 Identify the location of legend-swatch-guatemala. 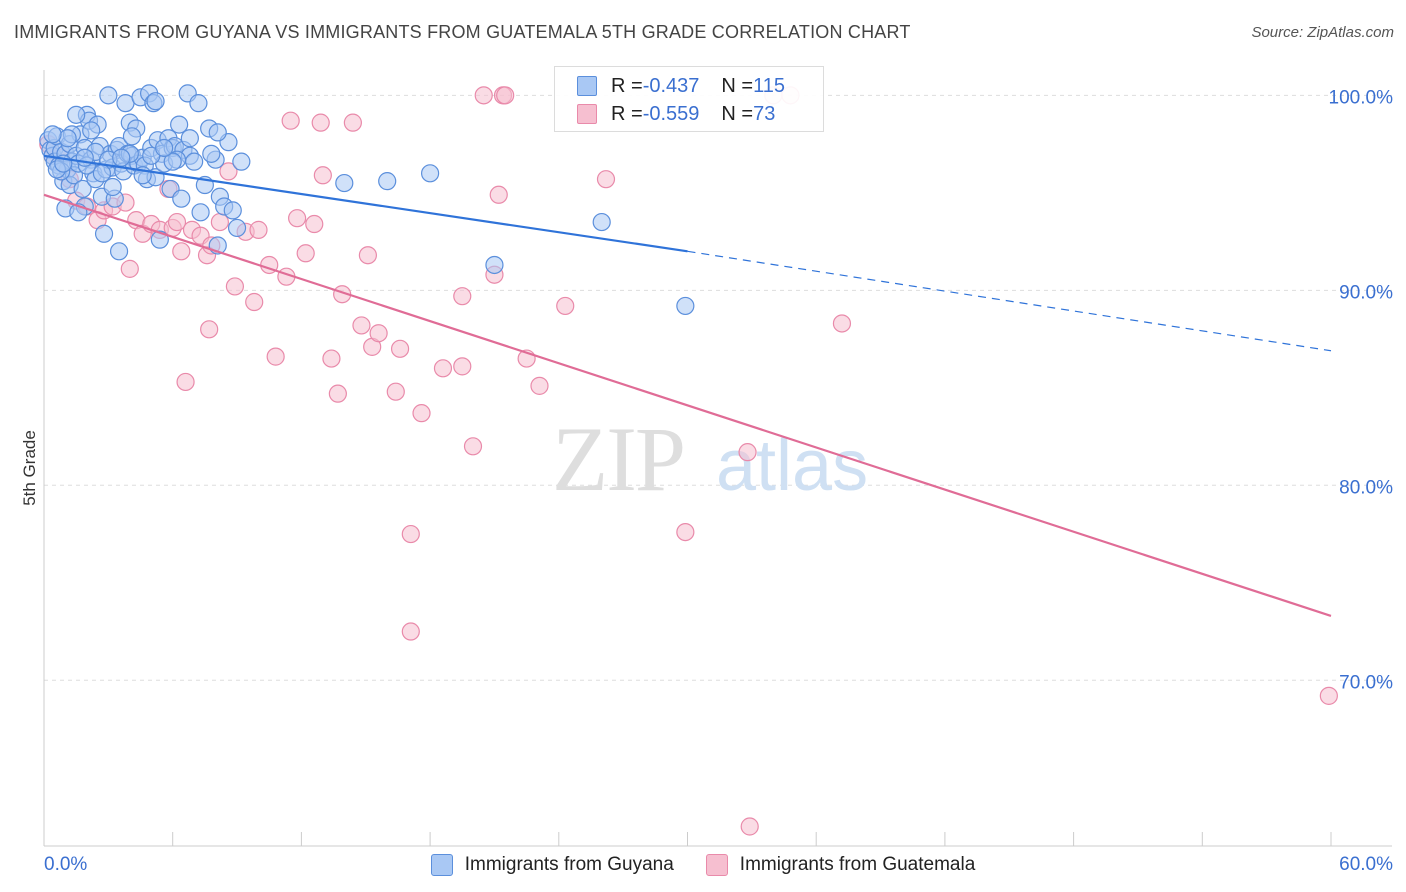
(716, 865).